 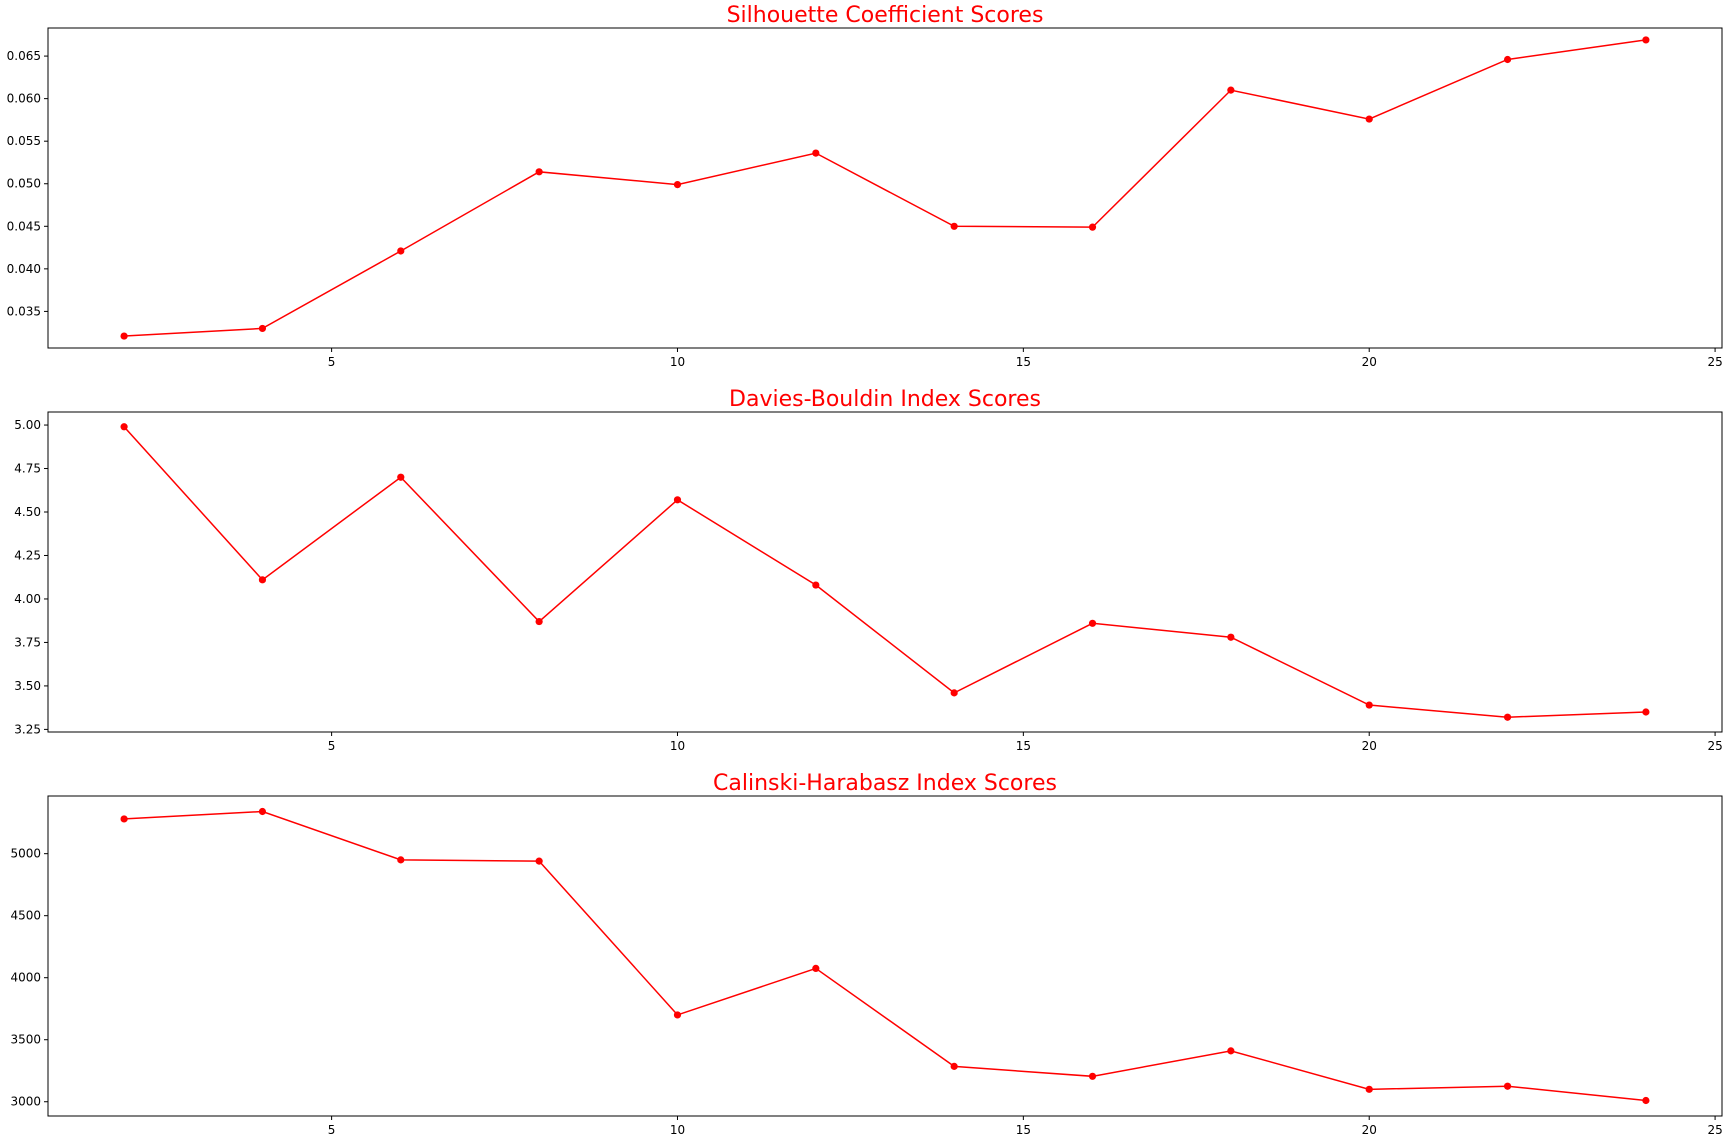 What do you see at coordinates (1023, 362) in the screenshot?
I see `silhouette-x-tick-label: 15` at bounding box center [1023, 362].